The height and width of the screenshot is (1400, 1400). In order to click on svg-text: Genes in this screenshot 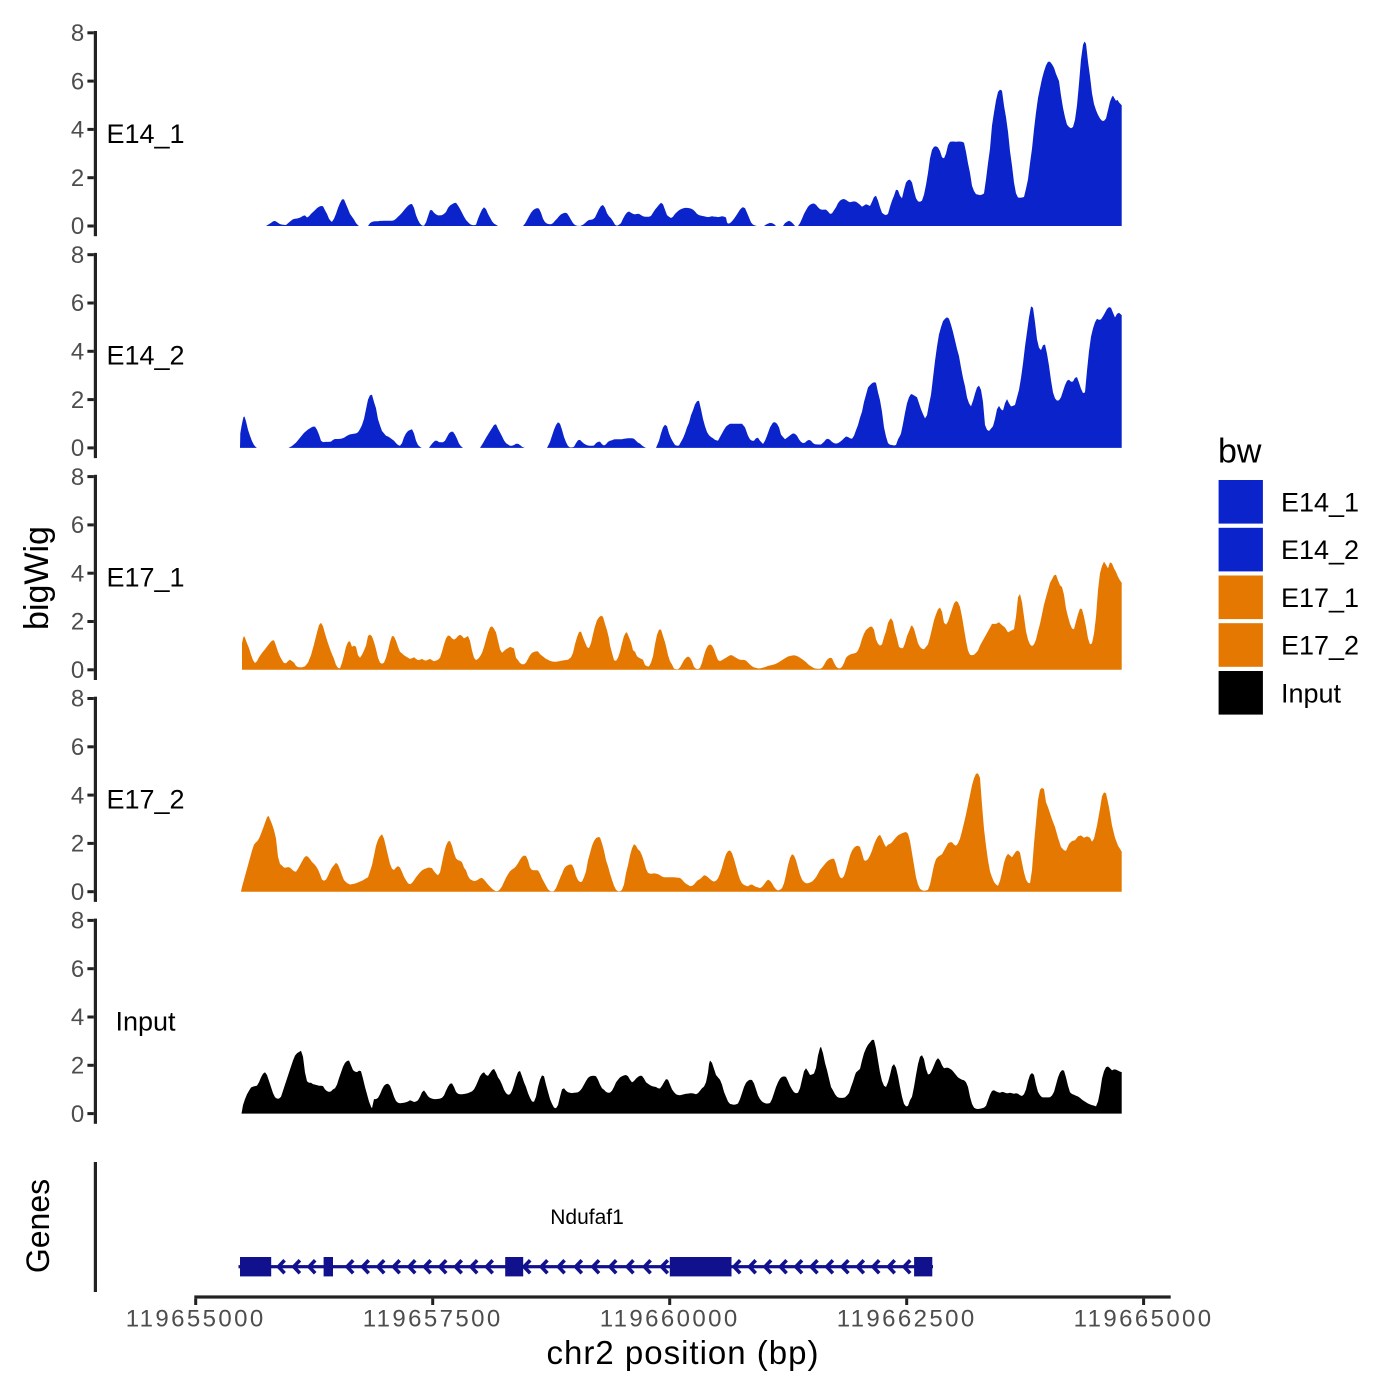, I will do `click(38, 1226)`.